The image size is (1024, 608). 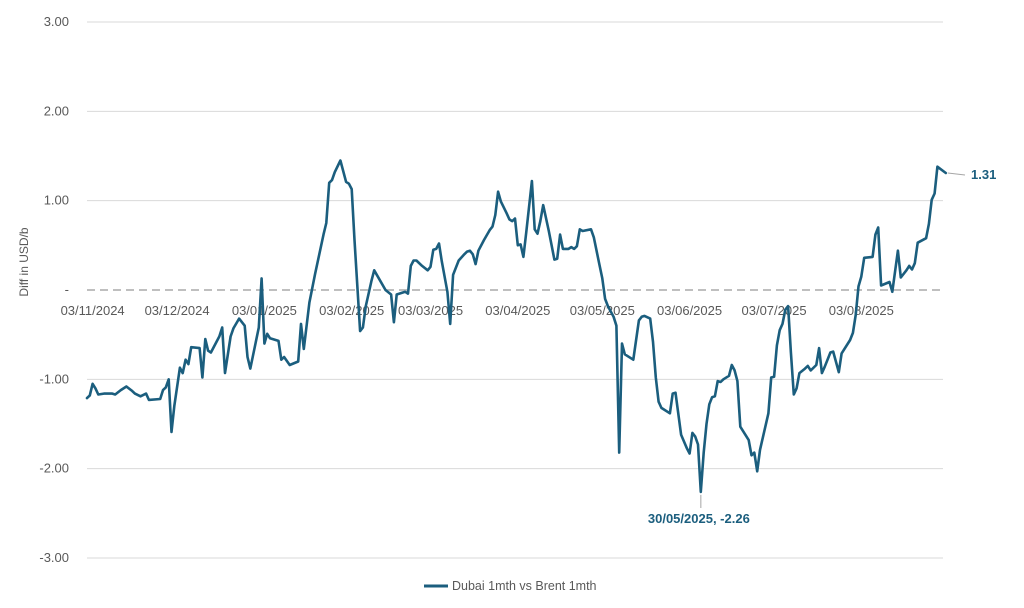 What do you see at coordinates (56, 110) in the screenshot?
I see `y-tick-label: 2.00` at bounding box center [56, 110].